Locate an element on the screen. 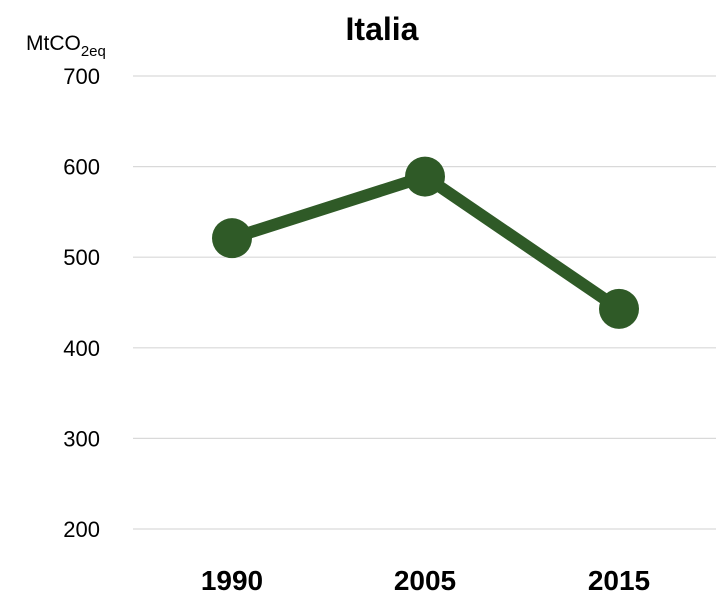 Image resolution: width=721 pixels, height=592 pixels. y-tick-label: 600 is located at coordinates (81, 167).